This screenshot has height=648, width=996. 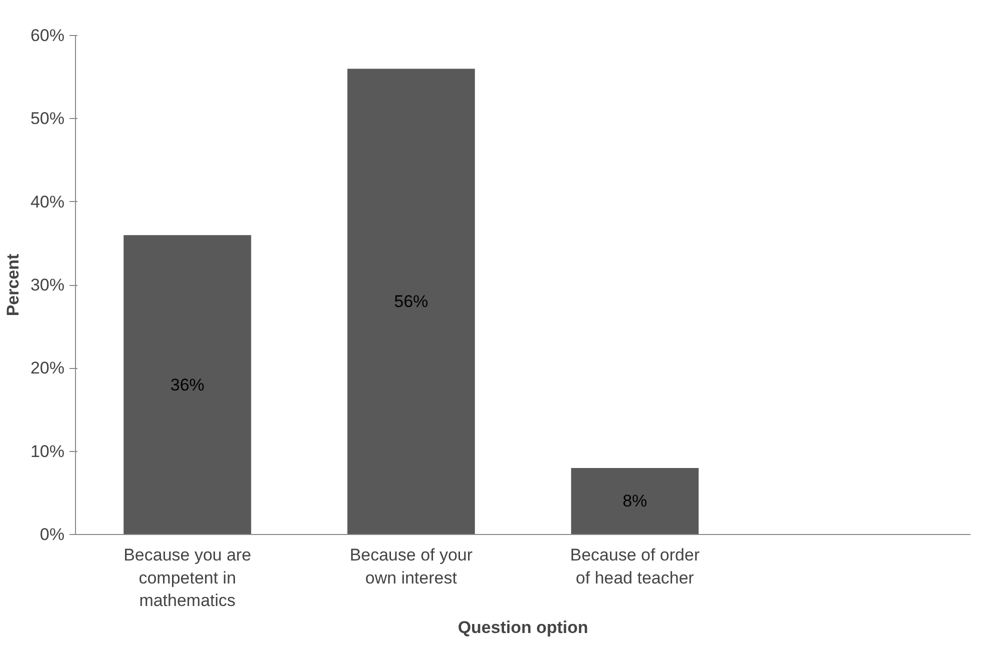 I want to click on x-tick-label: Because of your own interest, so click(x=411, y=567).